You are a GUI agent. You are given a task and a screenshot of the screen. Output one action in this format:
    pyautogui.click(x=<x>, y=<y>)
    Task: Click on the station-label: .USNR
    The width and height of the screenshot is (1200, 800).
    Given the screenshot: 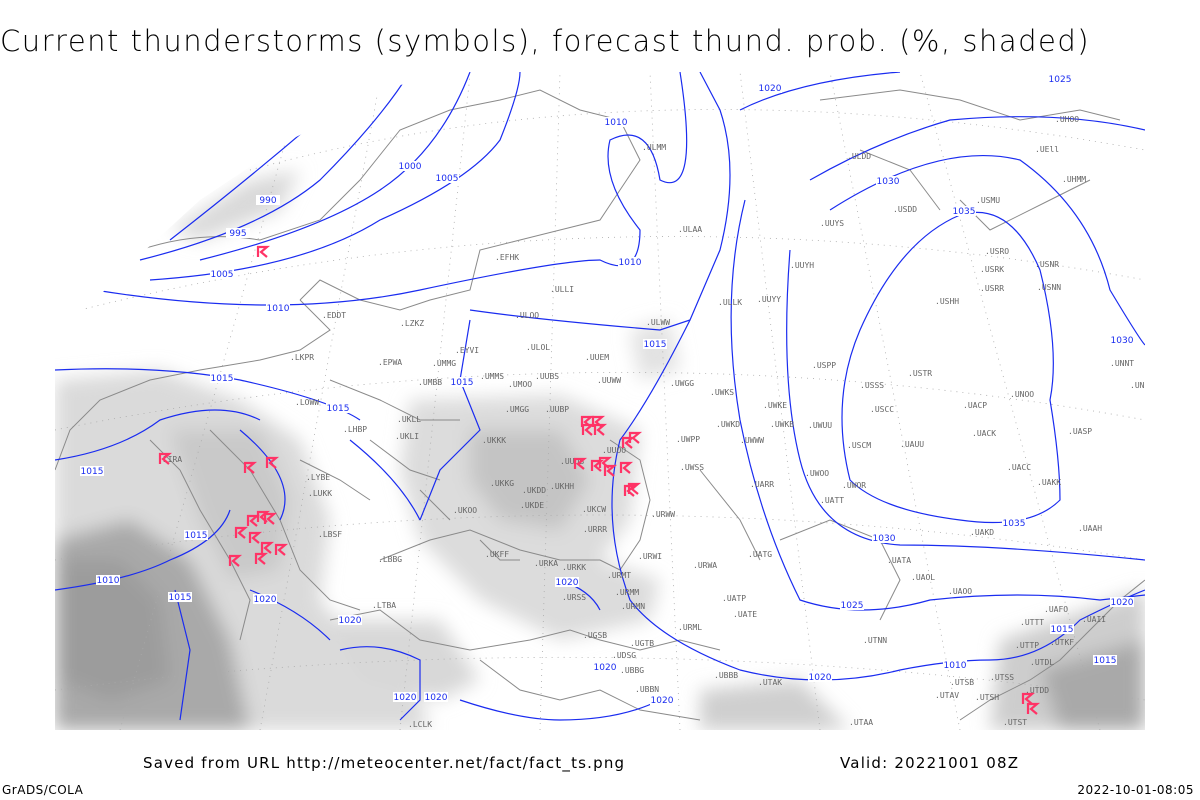 What is the action you would take?
    pyautogui.click(x=1047, y=264)
    